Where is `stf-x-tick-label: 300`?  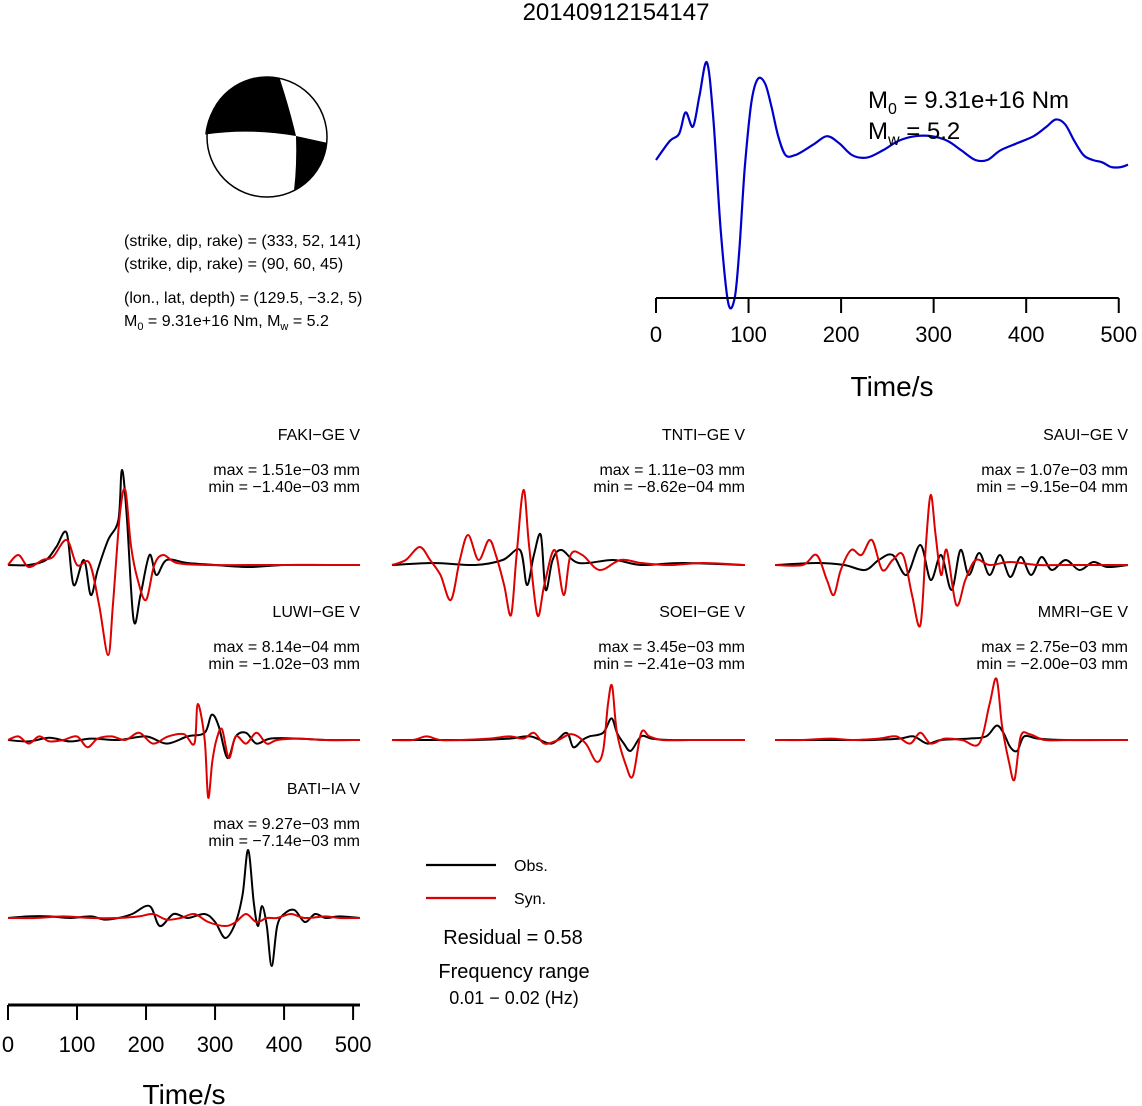
stf-x-tick-label: 300 is located at coordinates (933, 334).